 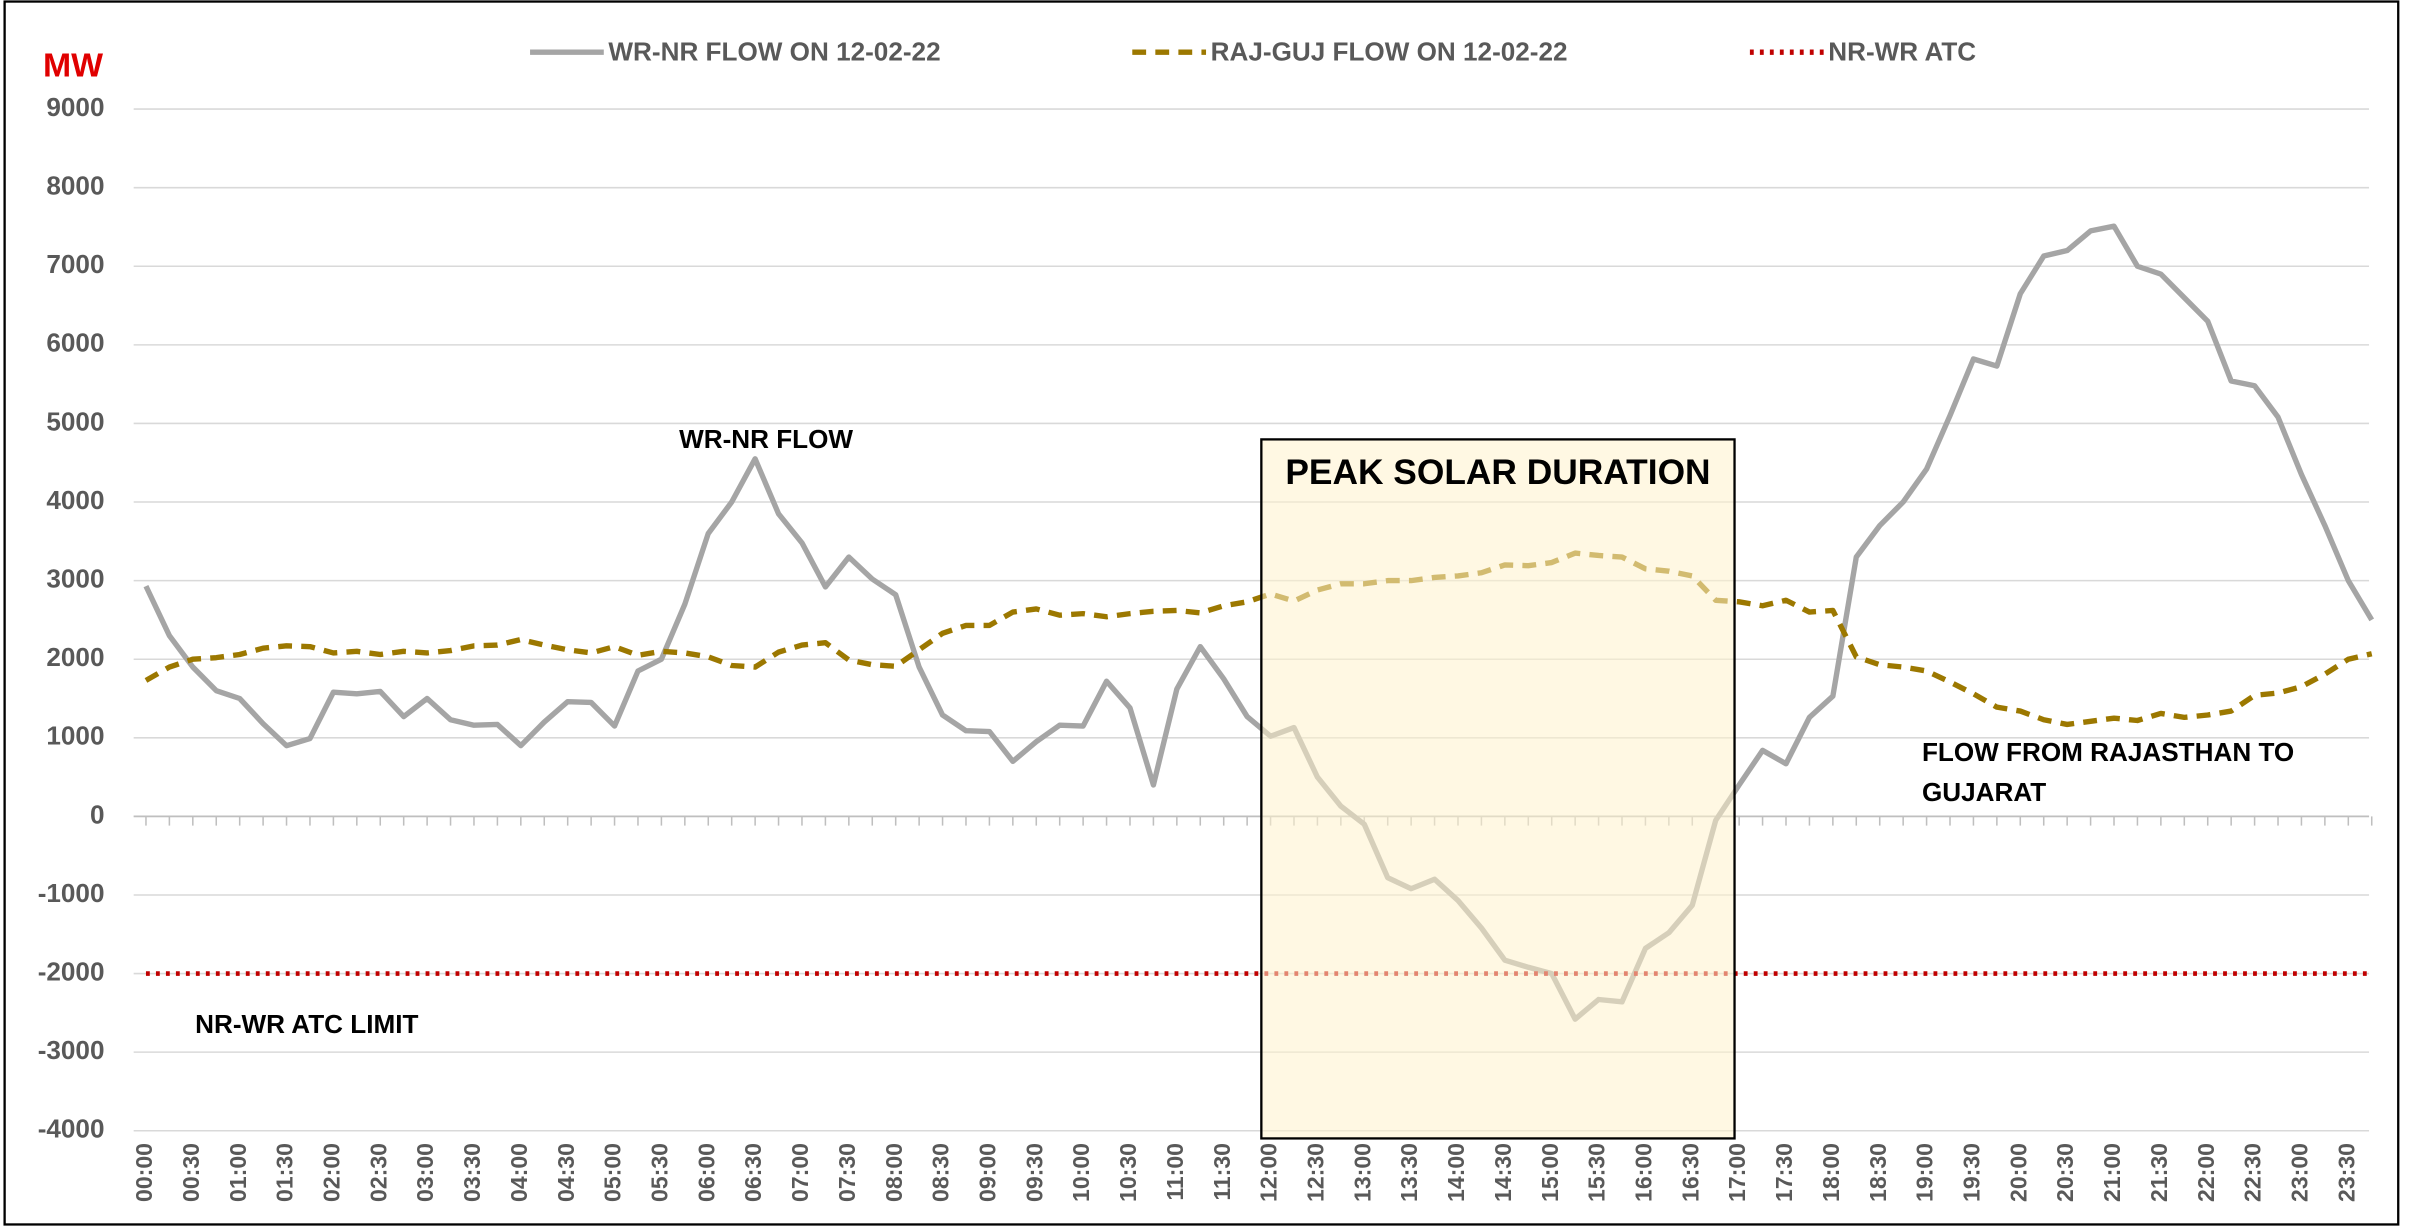 I want to click on x-tick-label: 18:30, so click(x=1878, y=1172).